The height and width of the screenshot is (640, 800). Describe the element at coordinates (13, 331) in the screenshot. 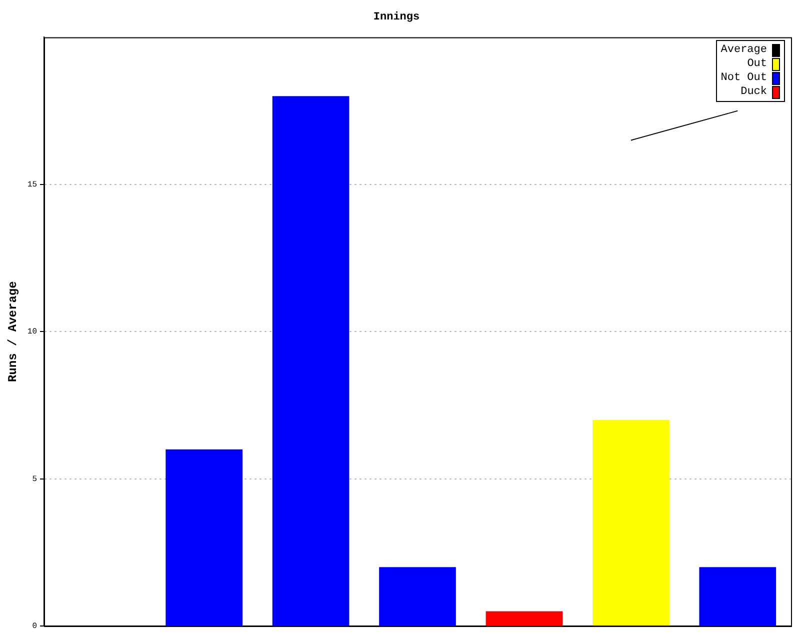

I see `y-axis-title: Runs / Average` at that location.